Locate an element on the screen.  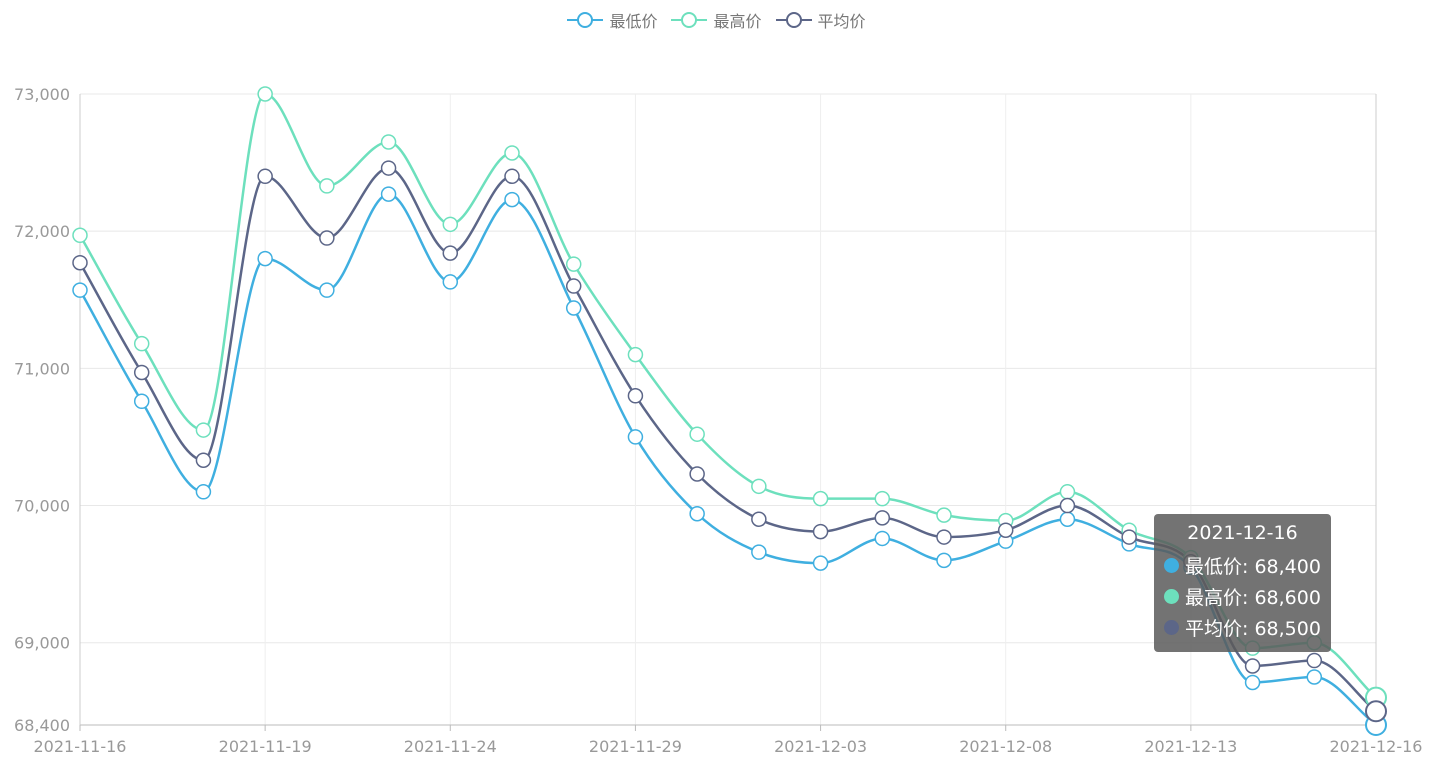
chart-legend: 最低价 最高价 平均价 is located at coordinates (716, 20).